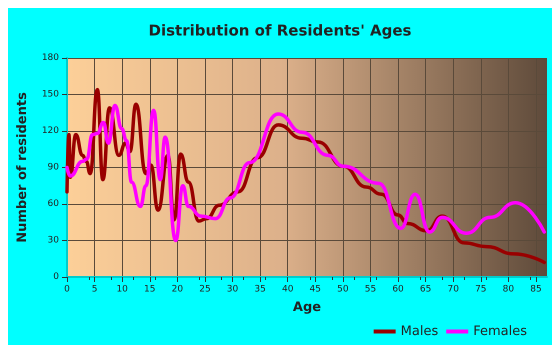  What do you see at coordinates (419, 331) in the screenshot?
I see `legend-label: Males` at bounding box center [419, 331].